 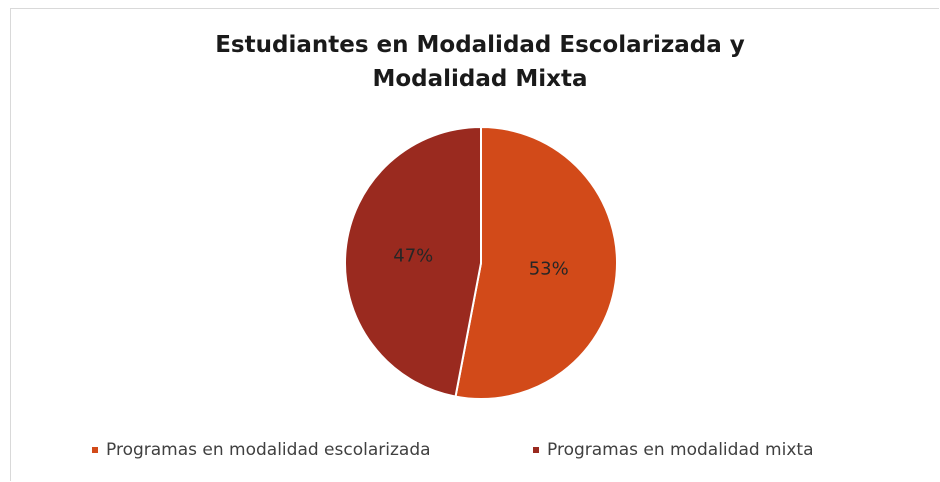 What do you see at coordinates (413, 256) in the screenshot?
I see `data-label: 47%` at bounding box center [413, 256].